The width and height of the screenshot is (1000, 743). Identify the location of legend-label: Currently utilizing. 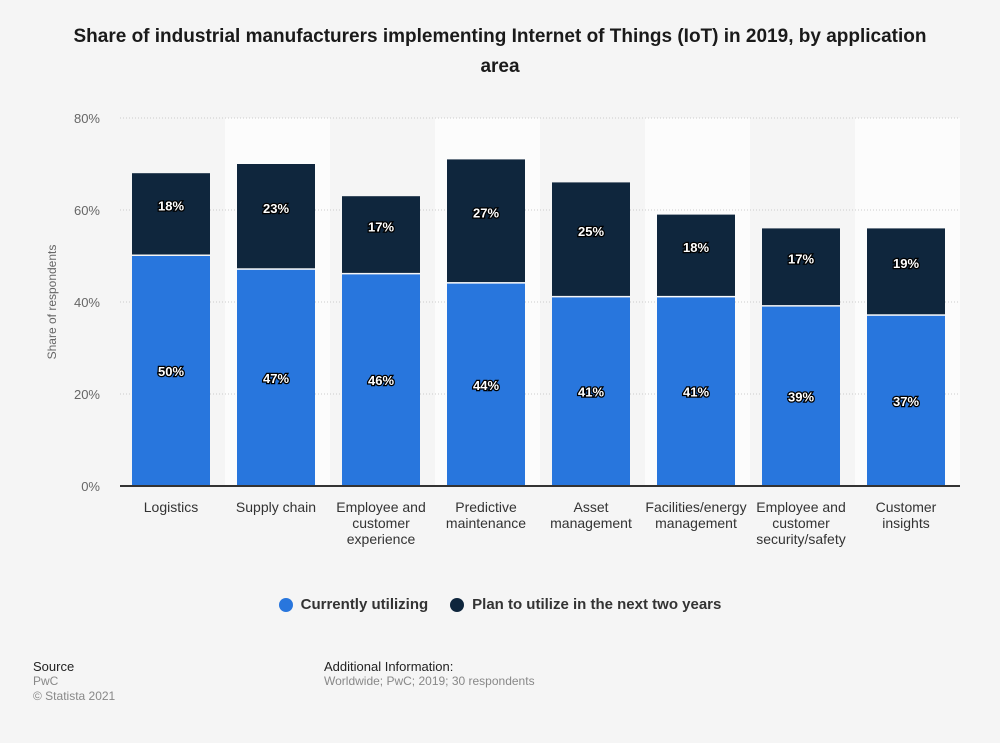
(364, 604).